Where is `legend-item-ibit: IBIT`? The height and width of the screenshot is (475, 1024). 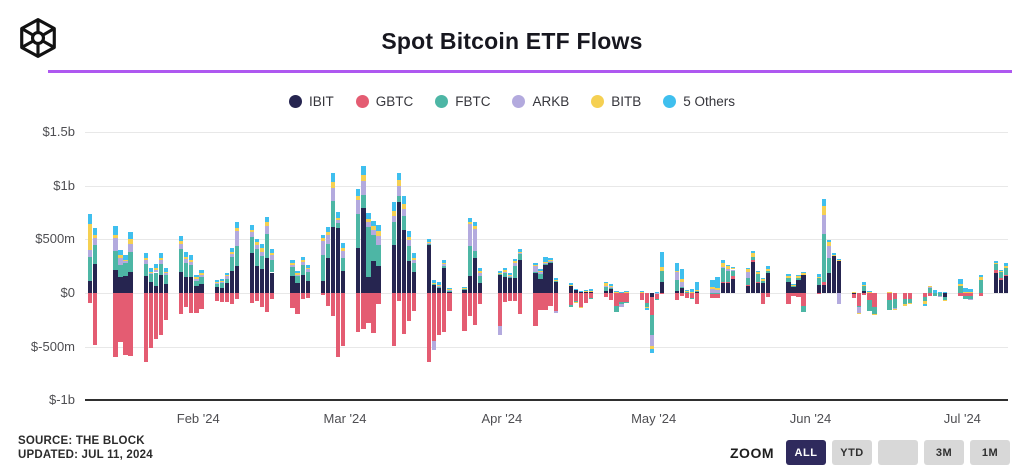
legend-item-ibit: IBIT is located at coordinates (311, 101).